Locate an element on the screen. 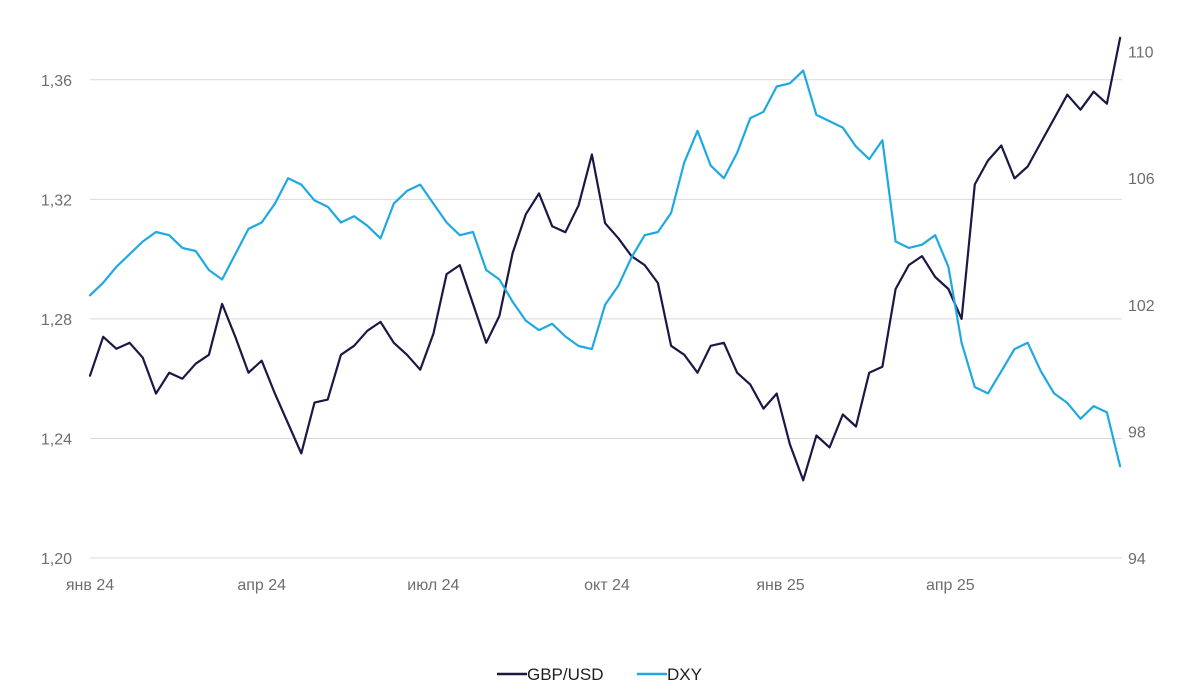  x-tick-label: апр 25 is located at coordinates (950, 585).